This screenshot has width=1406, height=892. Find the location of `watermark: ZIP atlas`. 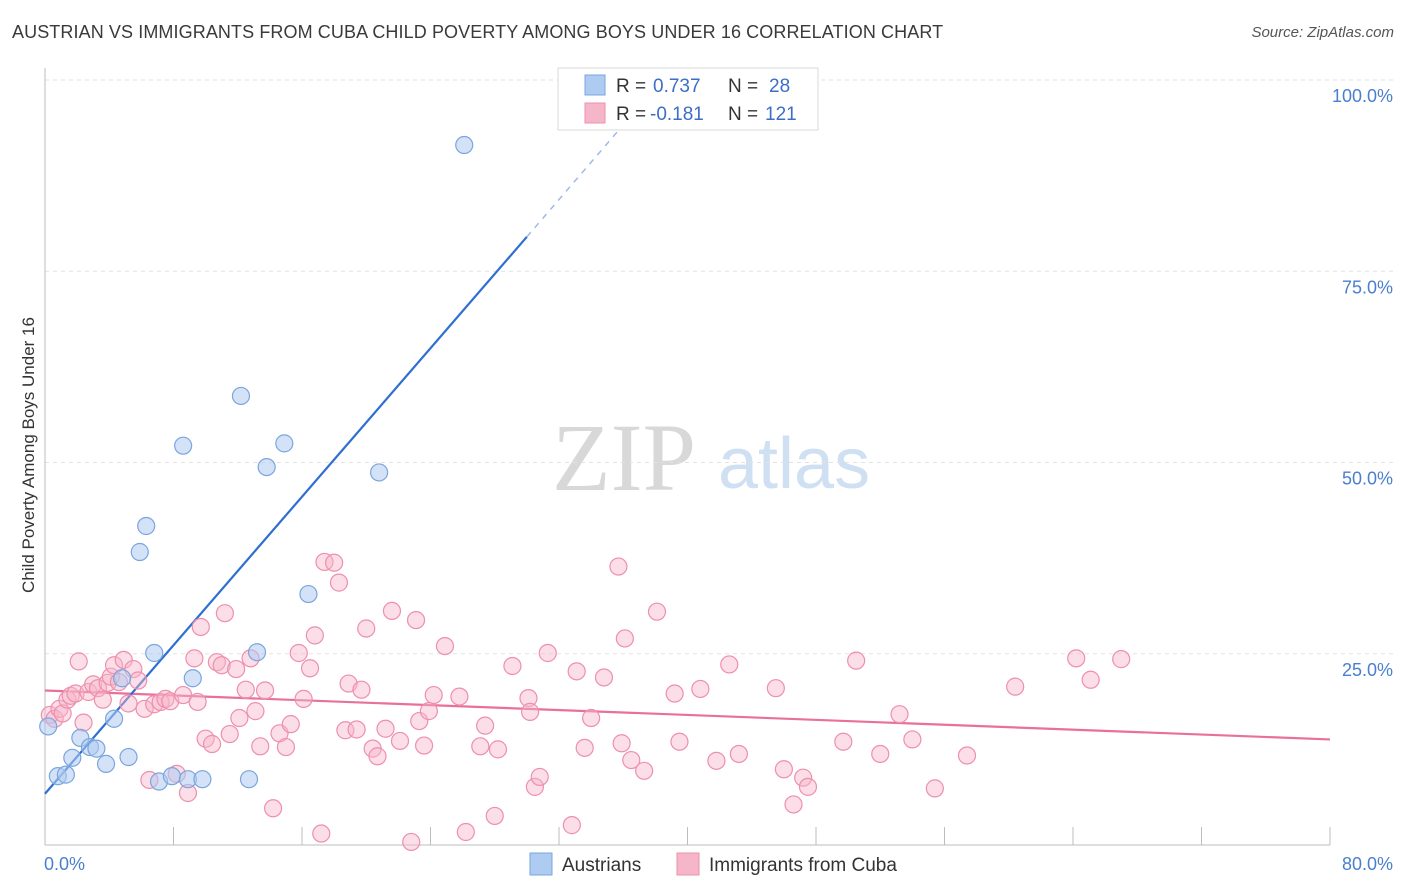

watermark: ZIP atlas is located at coordinates (711, 457).